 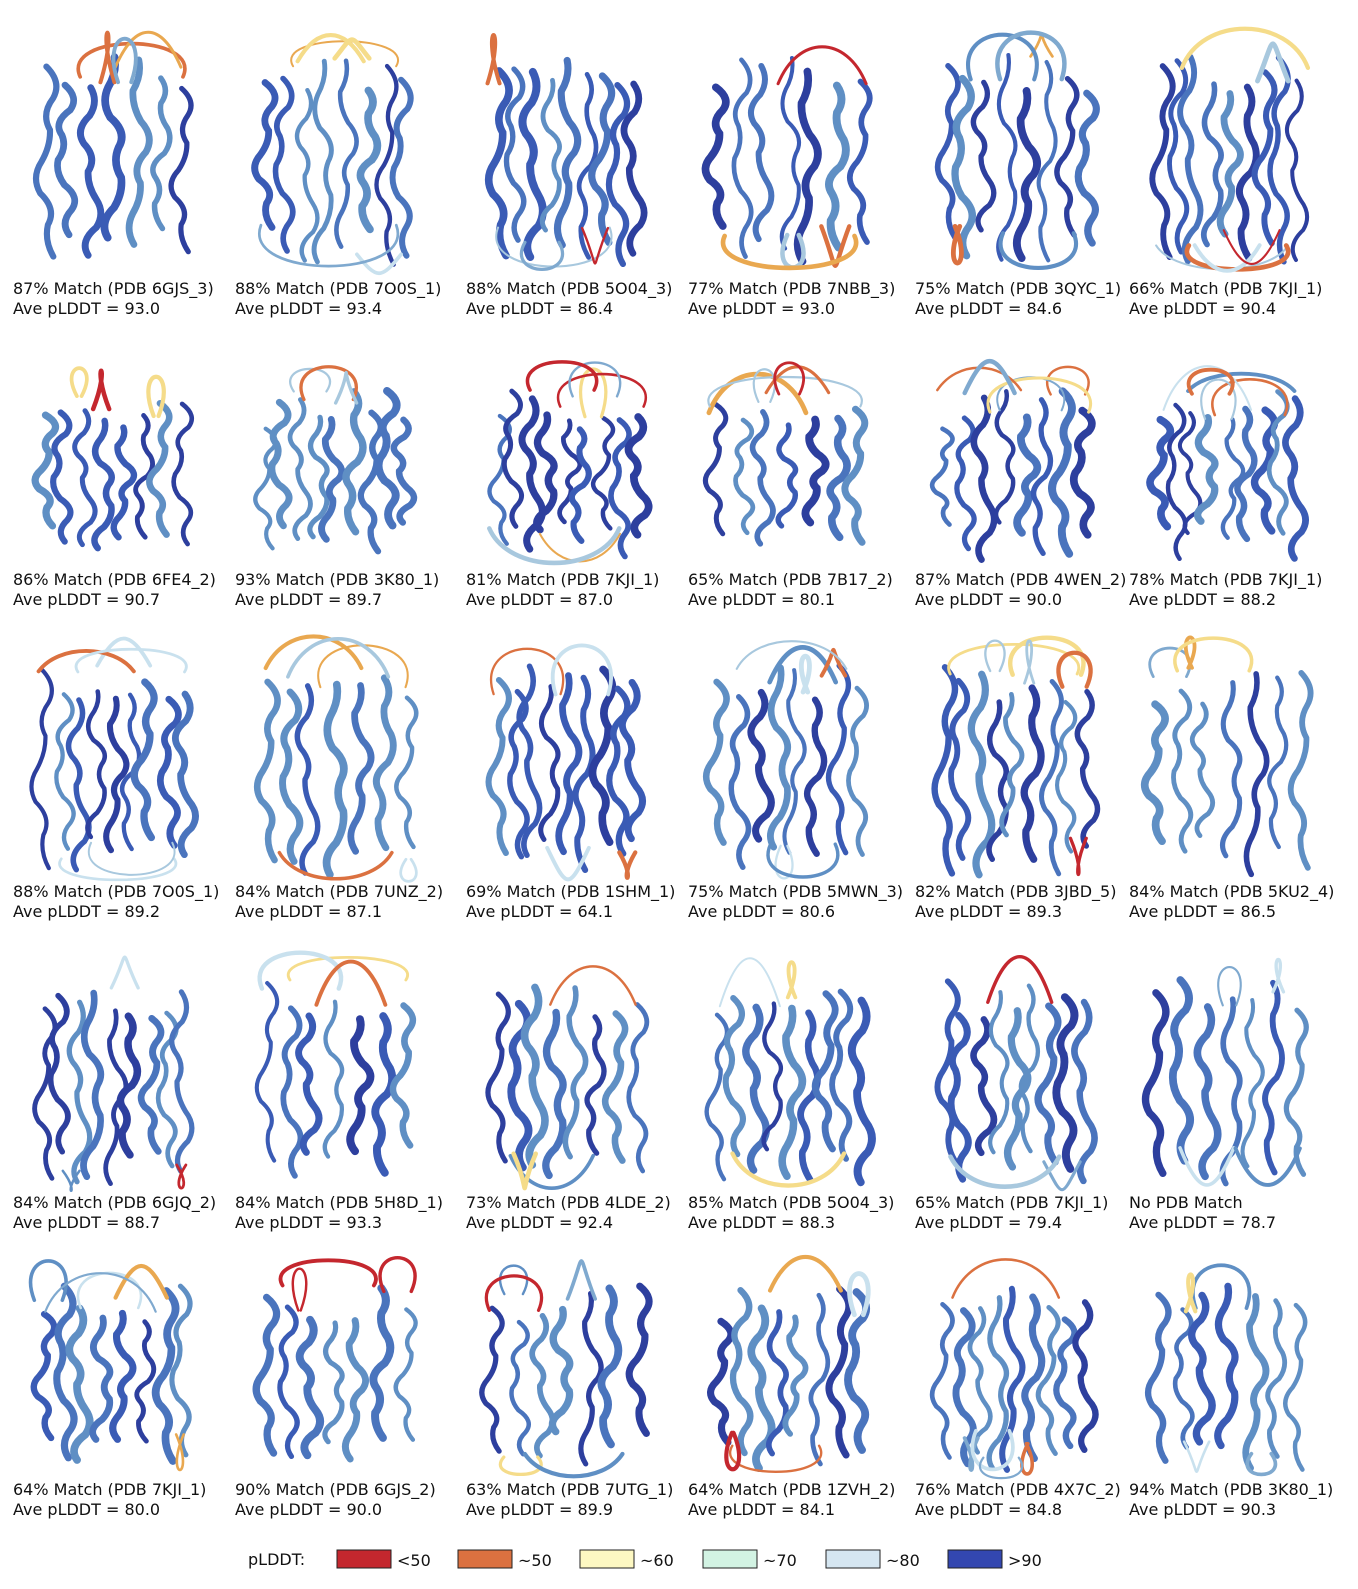 What do you see at coordinates (1186, 1202) in the screenshot?
I see `match-caption: No PDB Match` at bounding box center [1186, 1202].